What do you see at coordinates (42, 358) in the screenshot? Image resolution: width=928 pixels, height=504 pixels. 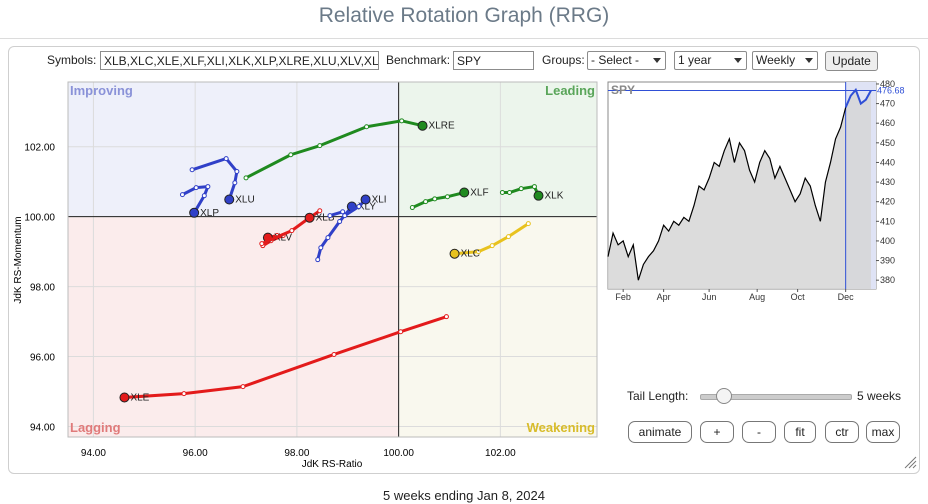 I see `y-tick-label: 96.00` at bounding box center [42, 358].